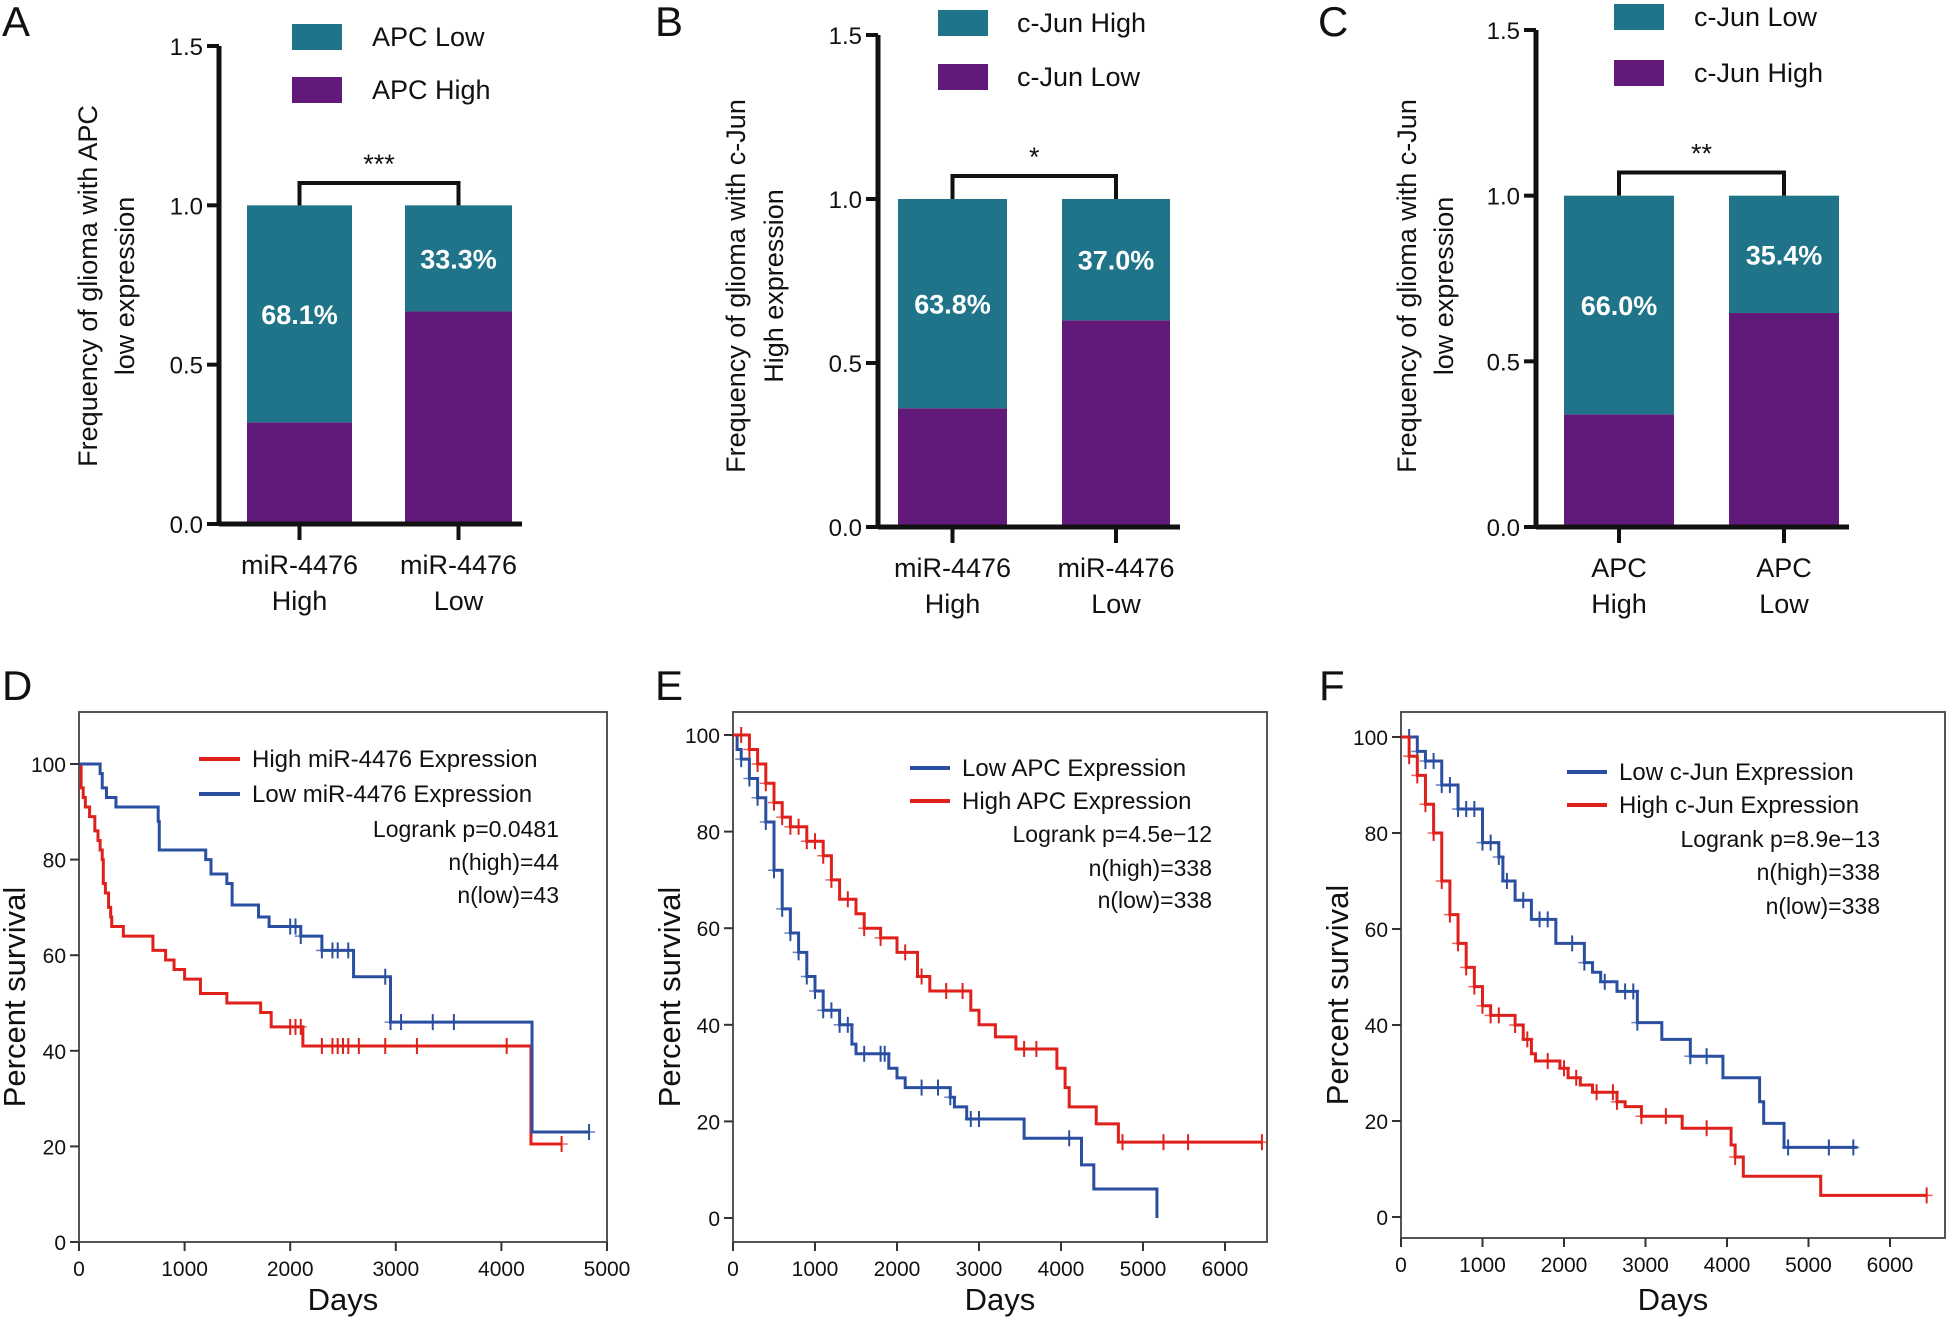  I want to click on panel-letter: F, so click(1332, 685).